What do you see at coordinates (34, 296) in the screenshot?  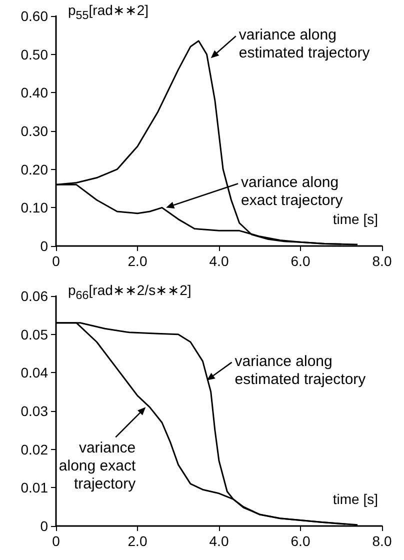 I see `y-tick-label: 0.06` at bounding box center [34, 296].